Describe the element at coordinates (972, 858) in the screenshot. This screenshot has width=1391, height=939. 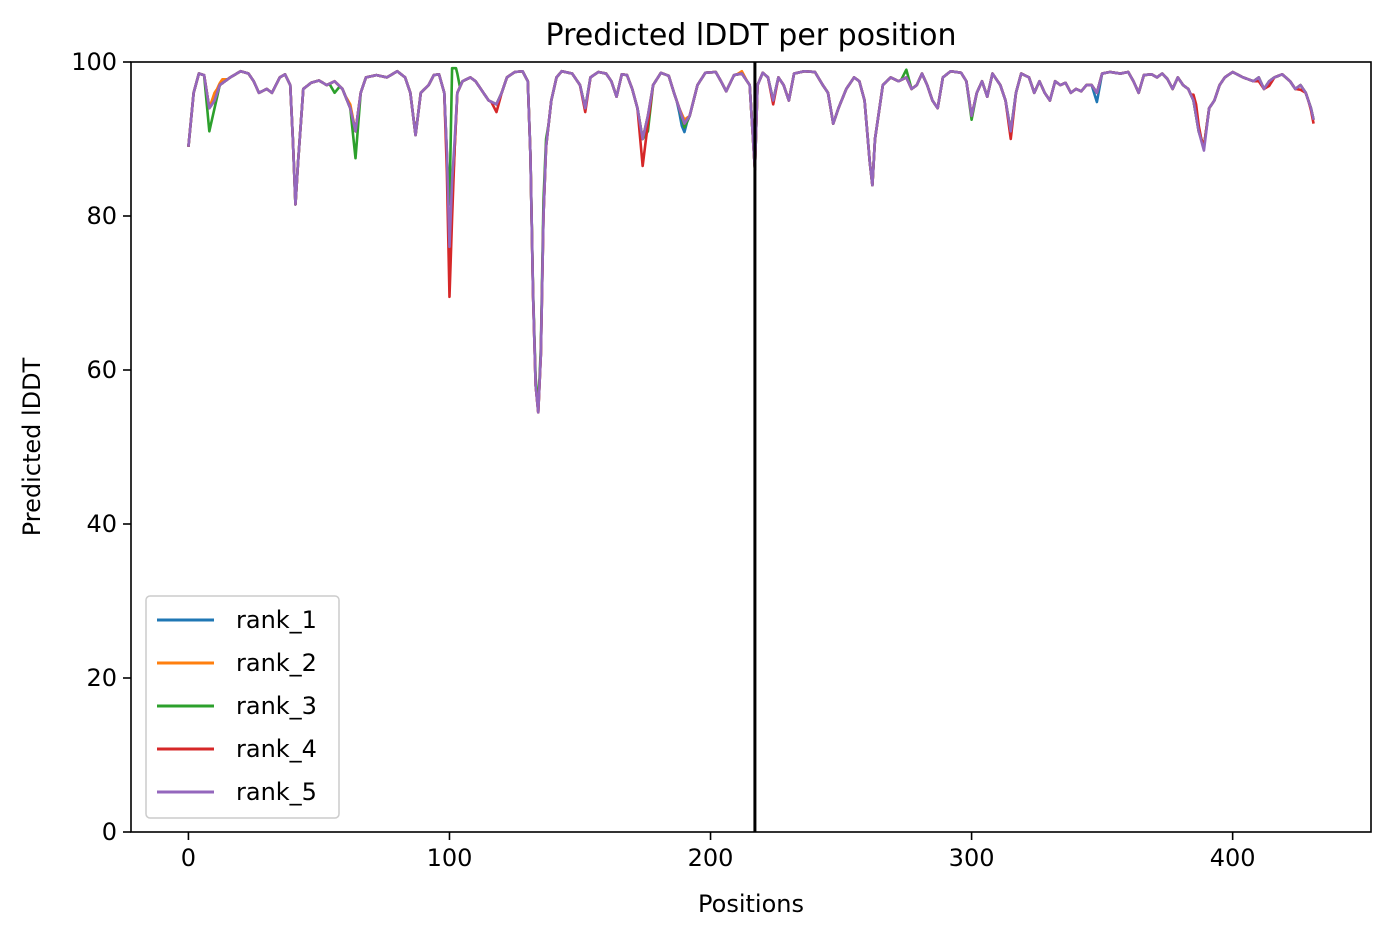
I see `x-tick-label: 300` at that location.